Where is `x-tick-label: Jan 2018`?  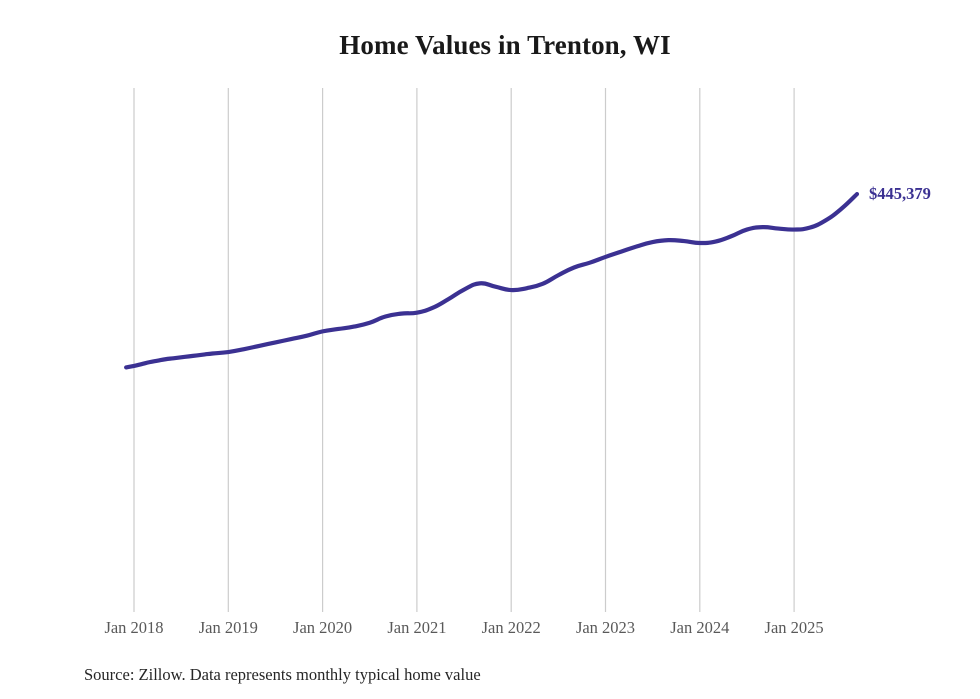 x-tick-label: Jan 2018 is located at coordinates (134, 627).